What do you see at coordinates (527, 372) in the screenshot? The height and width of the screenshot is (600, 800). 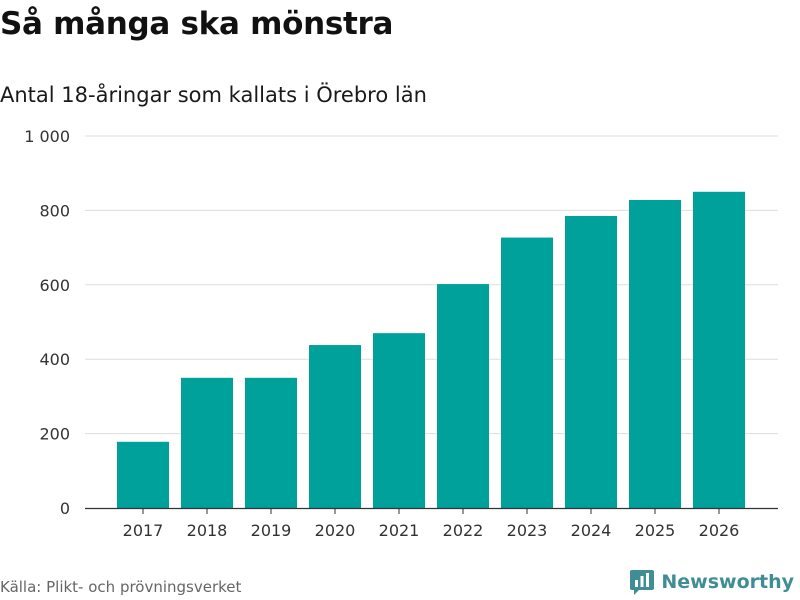 I see `bar-2023` at bounding box center [527, 372].